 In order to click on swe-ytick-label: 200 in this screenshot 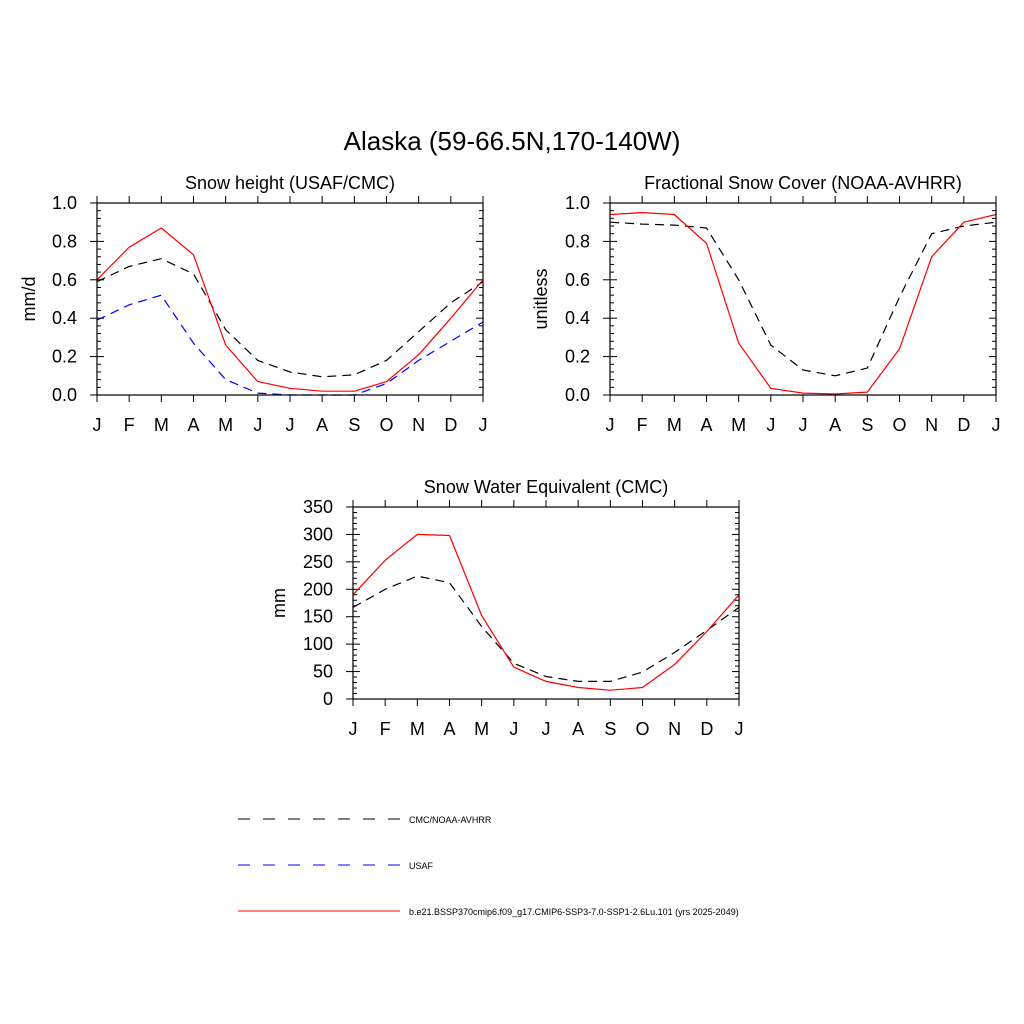, I will do `click(318, 589)`.